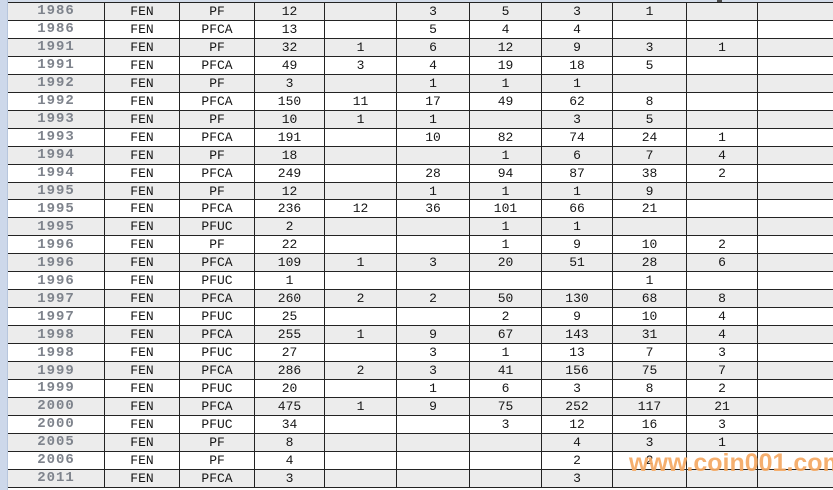  I want to click on table-row: 1992 FEN PFCA 150 11 17 49 62 8, so click(420, 101).